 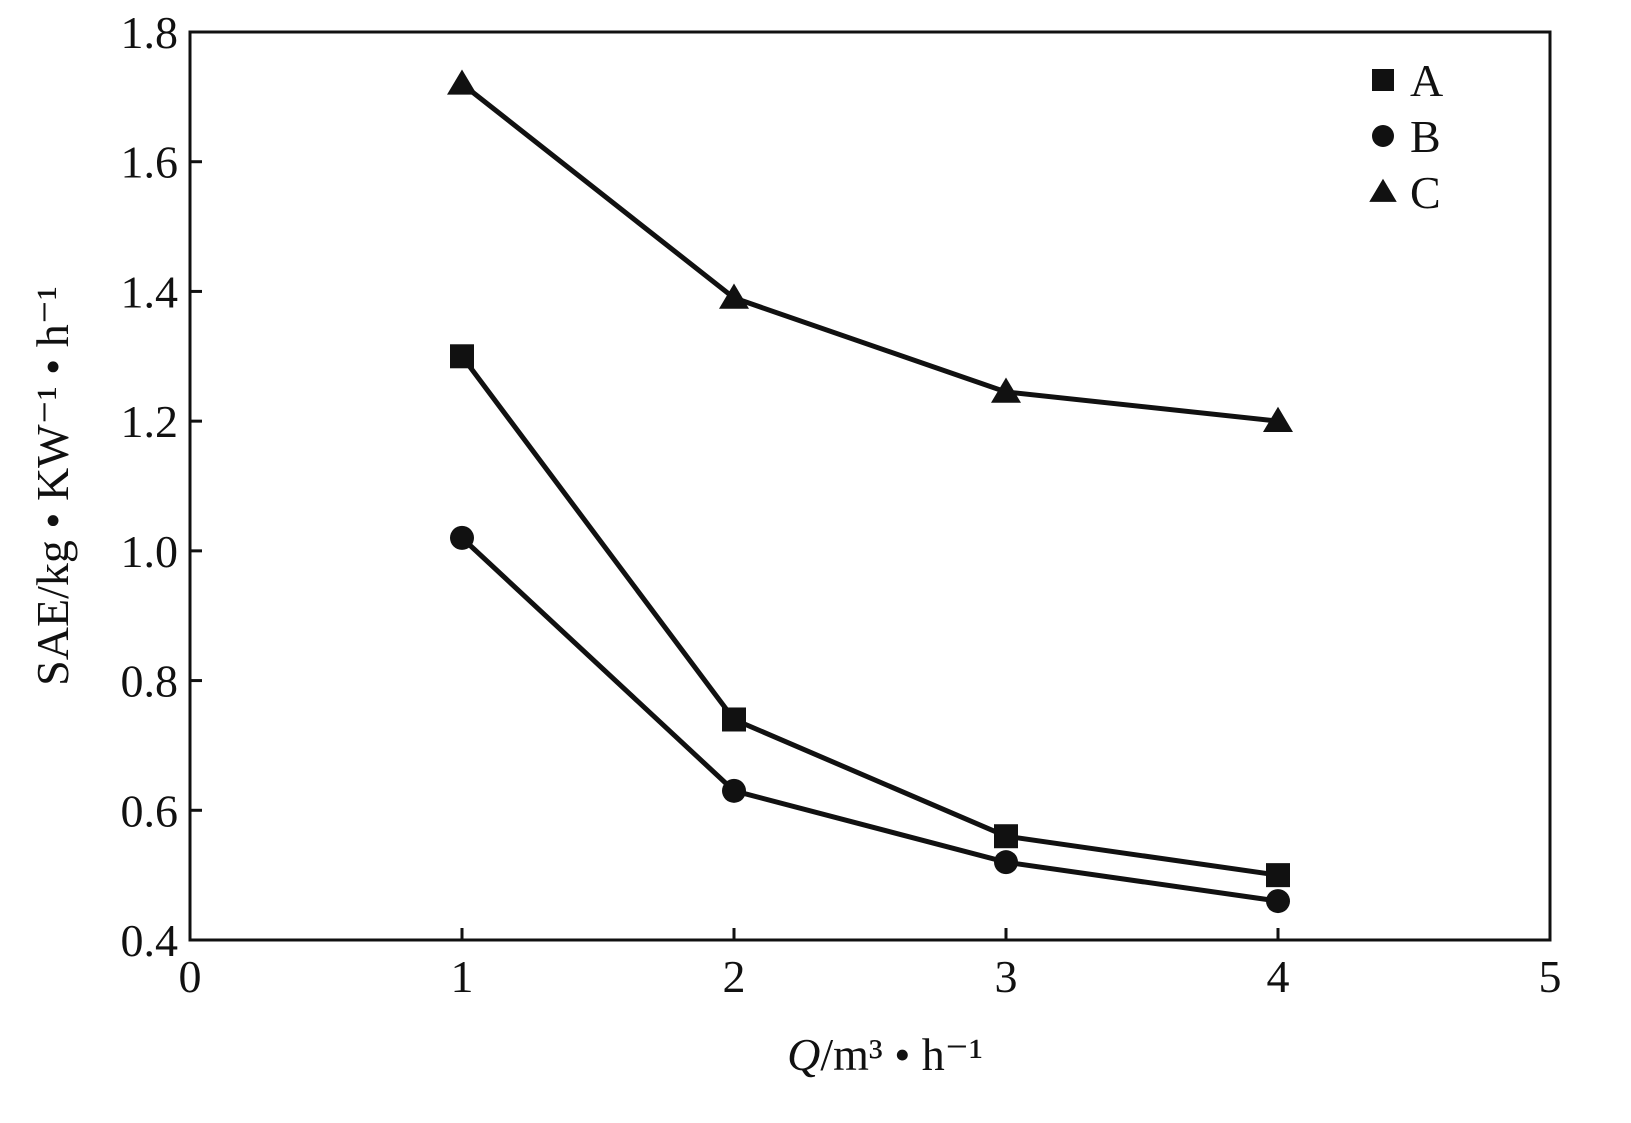 I want to click on y-tick-label: 0.8, so click(x=150, y=681).